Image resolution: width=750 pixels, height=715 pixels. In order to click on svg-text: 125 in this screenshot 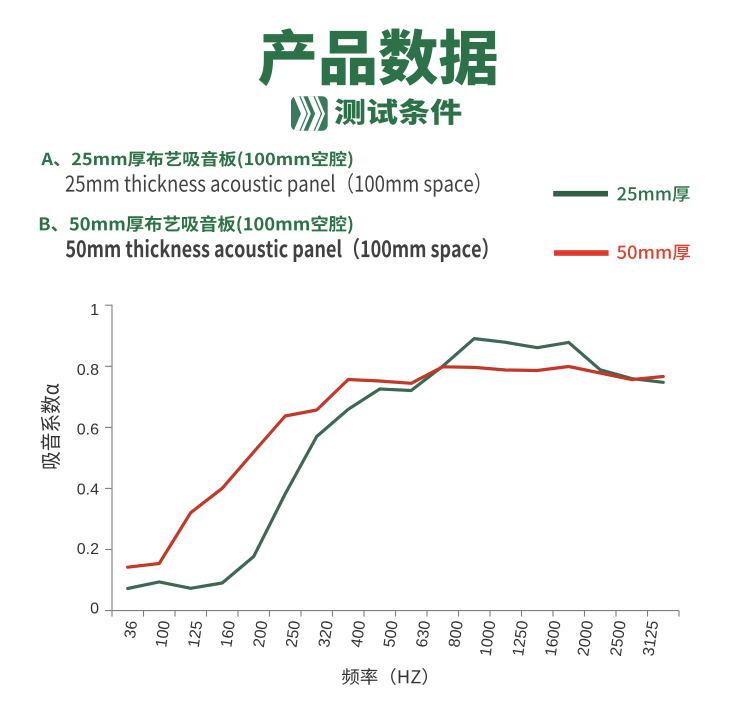, I will do `click(196, 634)`.